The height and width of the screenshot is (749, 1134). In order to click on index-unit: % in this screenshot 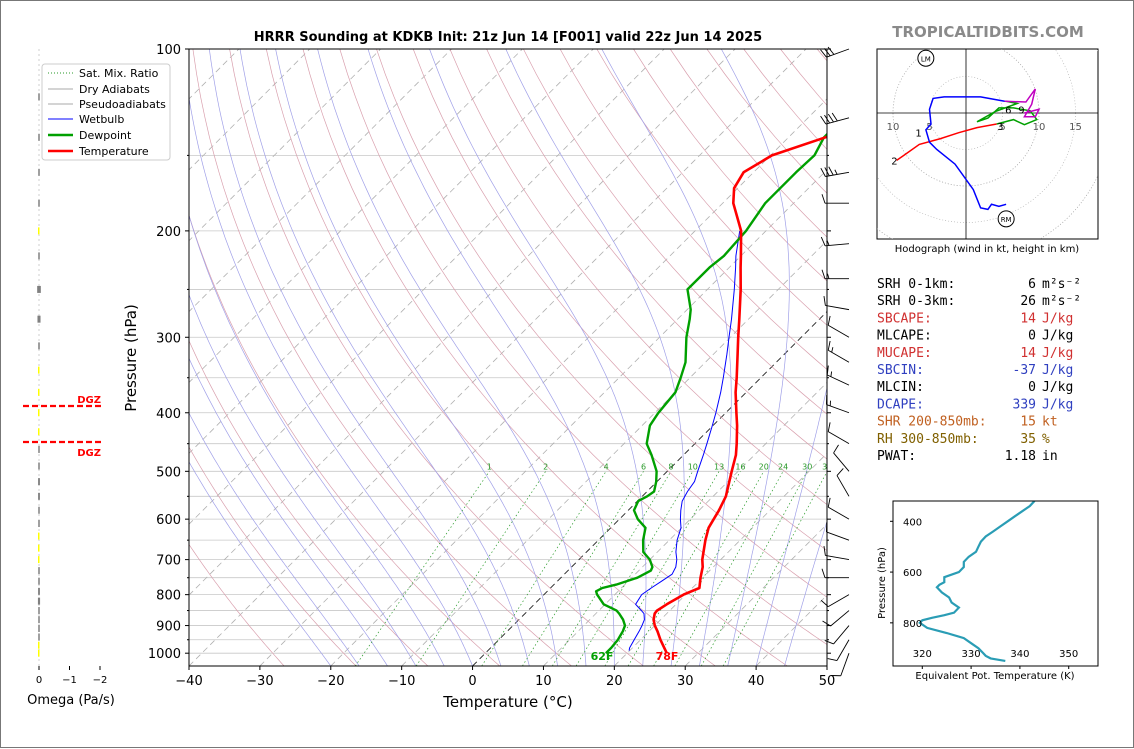, I will do `click(1046, 439)`.